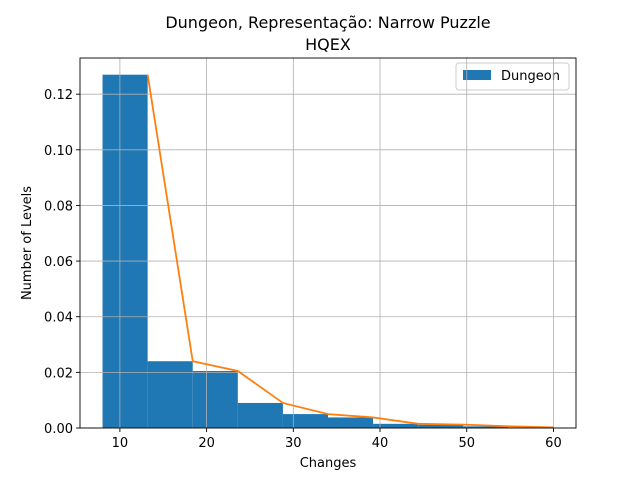 The width and height of the screenshot is (640, 480). What do you see at coordinates (530, 76) in the screenshot?
I see `legend-label: Dungeon` at bounding box center [530, 76].